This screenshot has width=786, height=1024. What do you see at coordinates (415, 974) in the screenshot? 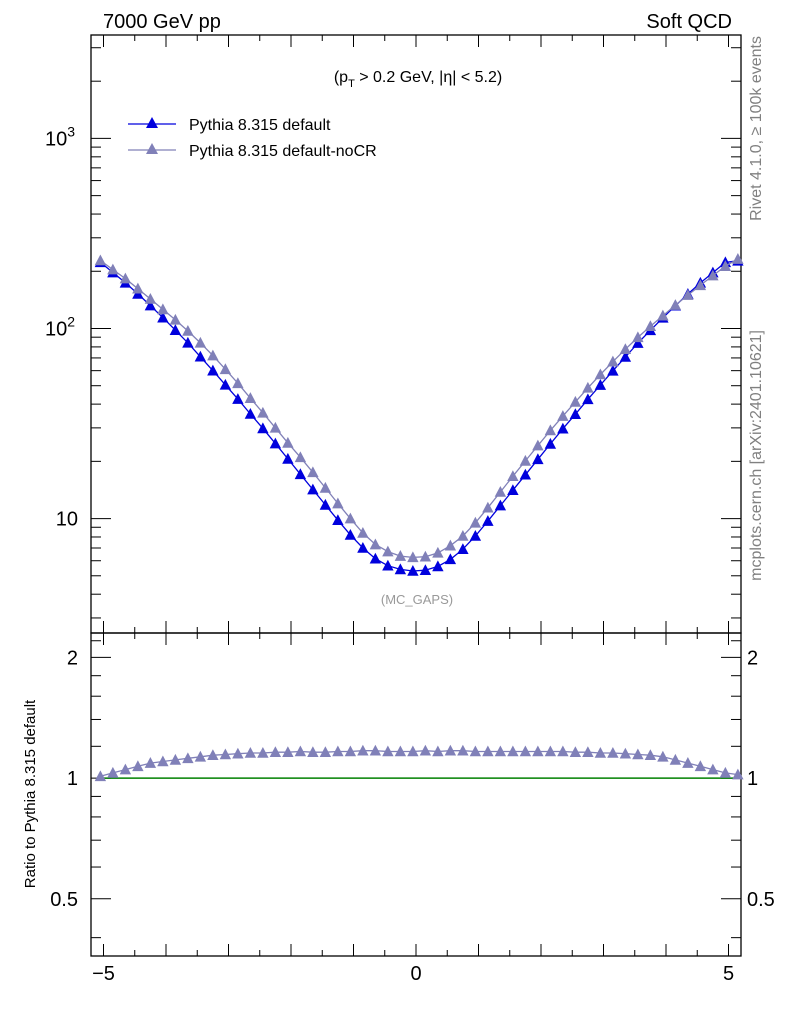
I see `x-tick-label: 0` at bounding box center [415, 974].